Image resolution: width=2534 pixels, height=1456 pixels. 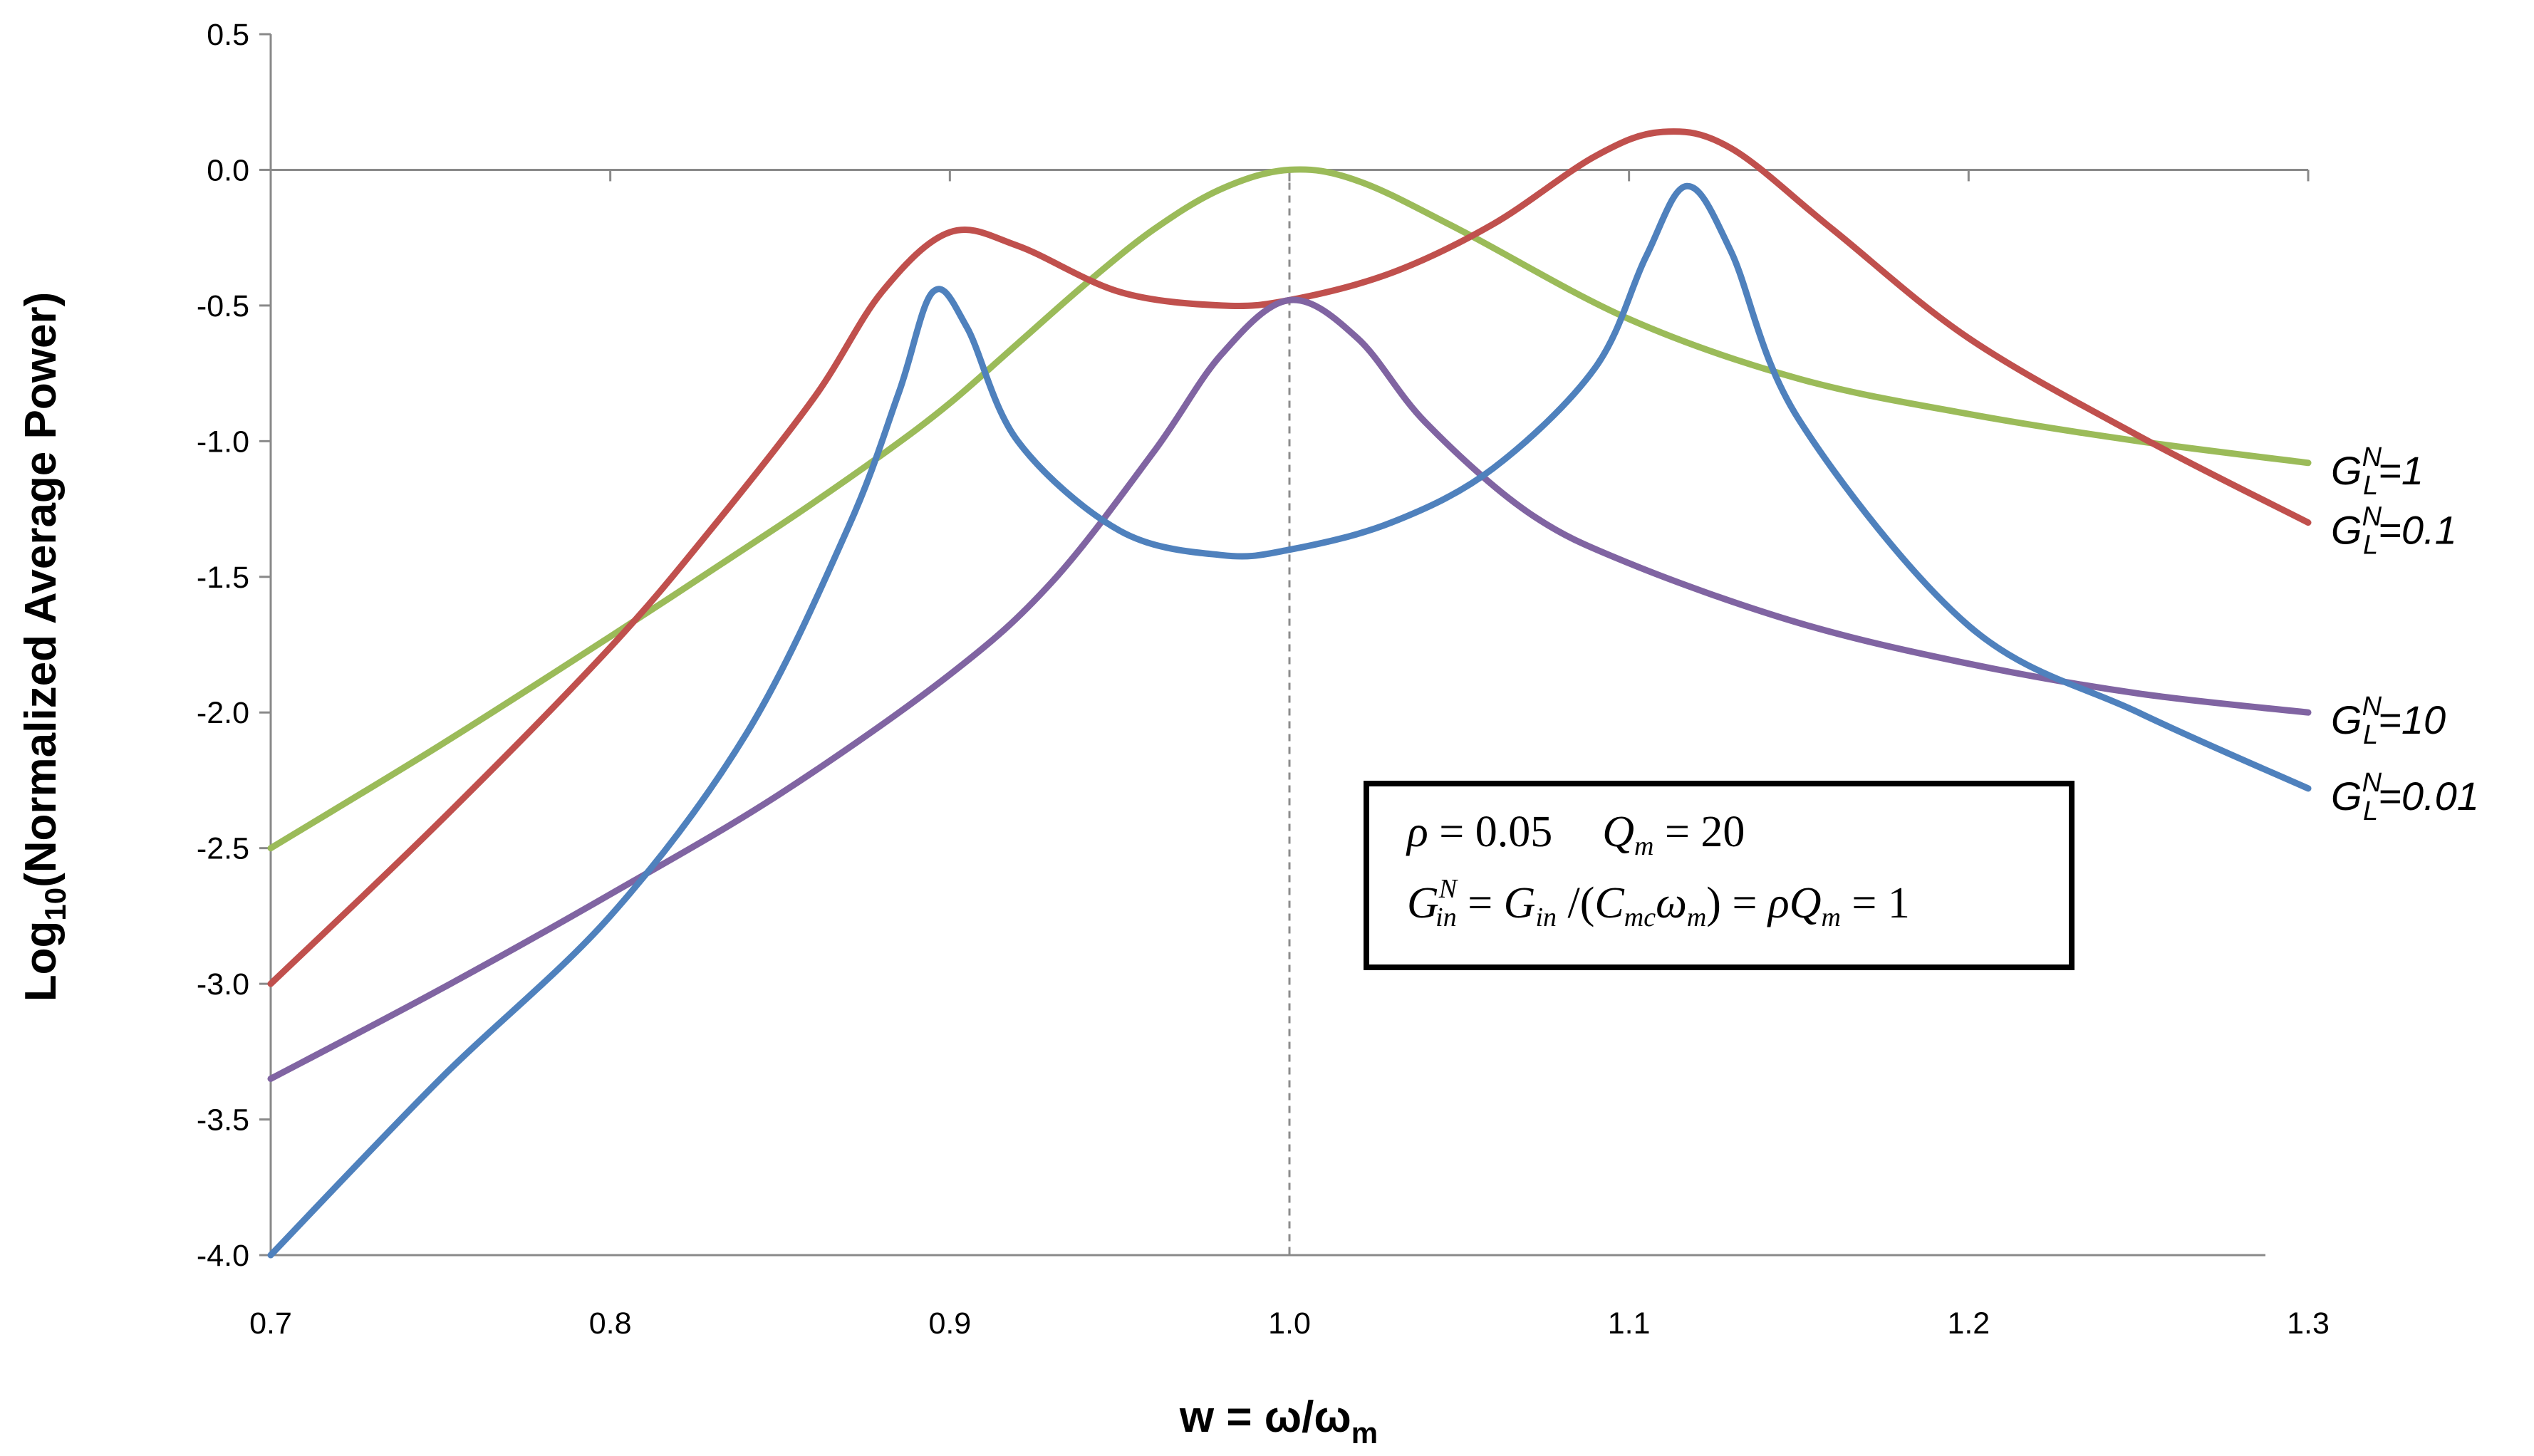 I want to click on annot-eq2: = 1, so click(x=1875, y=903).